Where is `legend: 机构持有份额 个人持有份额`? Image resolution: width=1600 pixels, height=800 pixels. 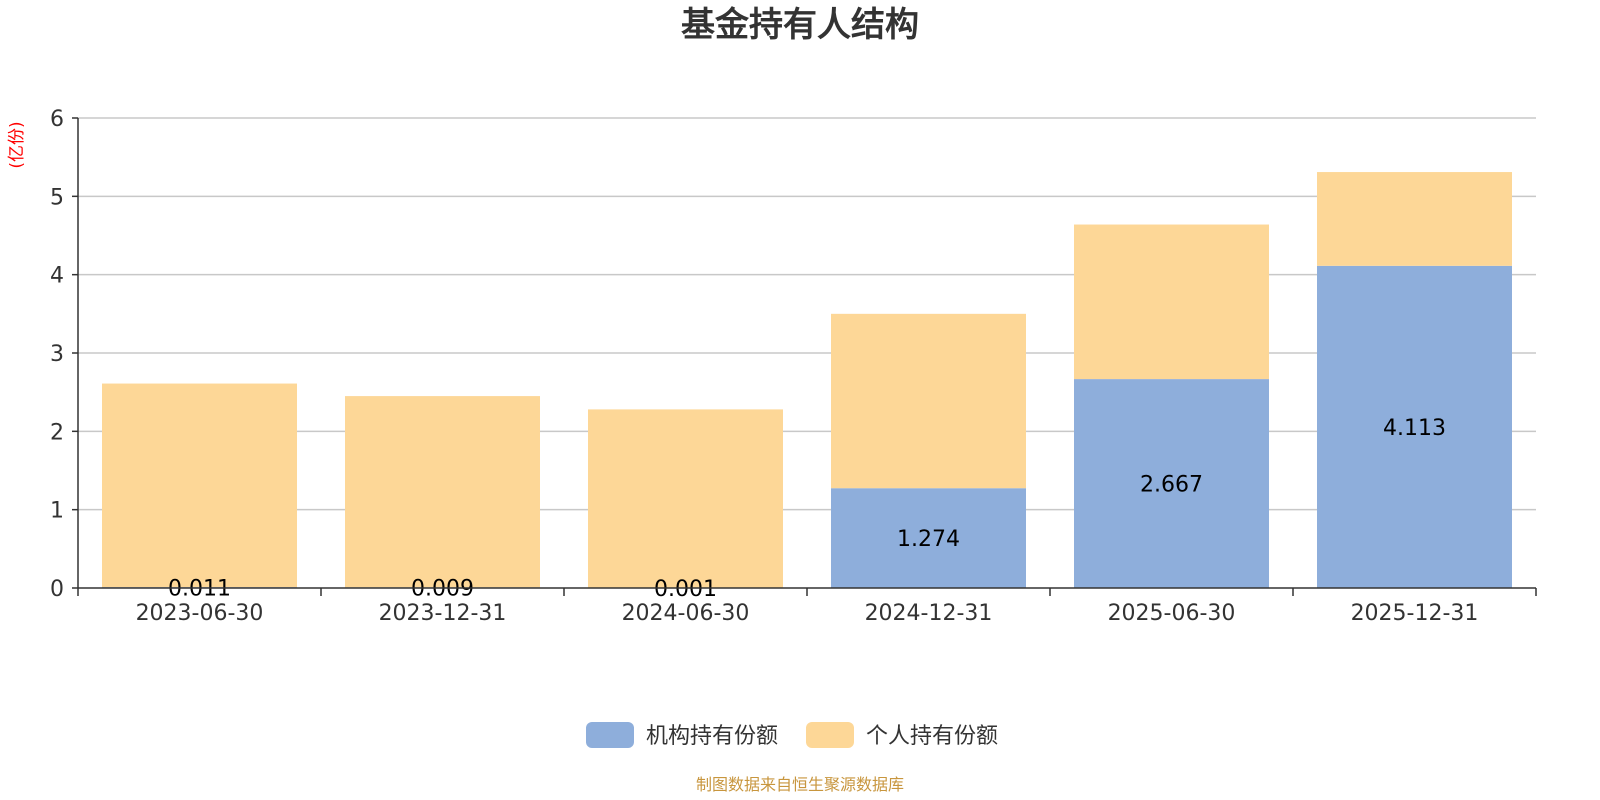 legend: 机构持有份额 个人持有份额 is located at coordinates (792, 735).